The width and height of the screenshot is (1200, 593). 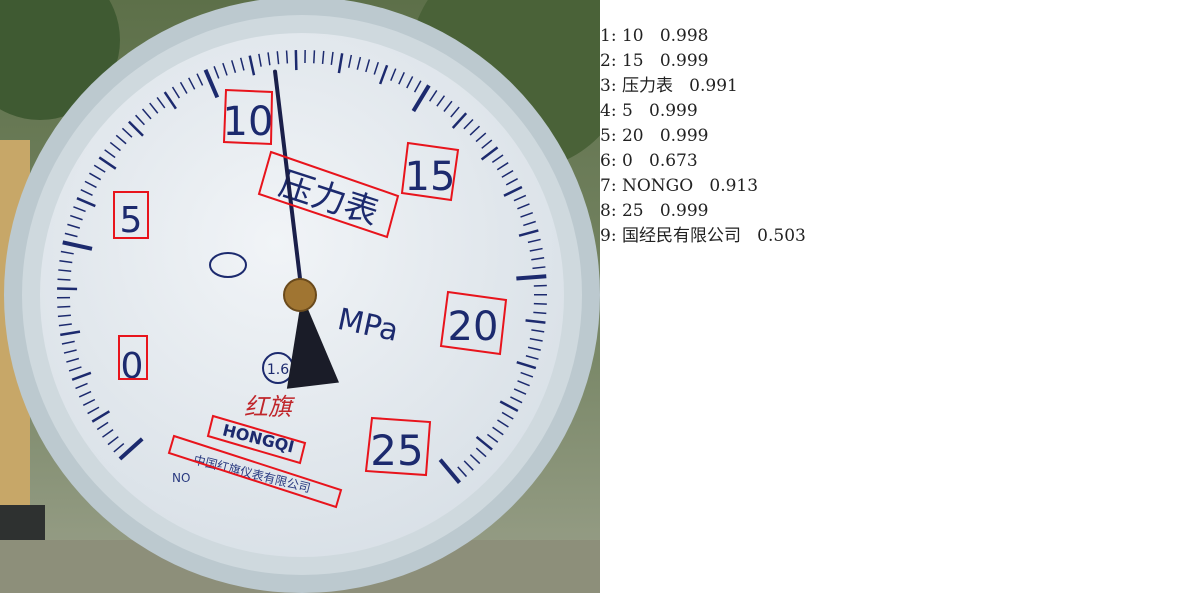 What do you see at coordinates (673, 111) in the screenshot?
I see `result-score: 0.999` at bounding box center [673, 111].